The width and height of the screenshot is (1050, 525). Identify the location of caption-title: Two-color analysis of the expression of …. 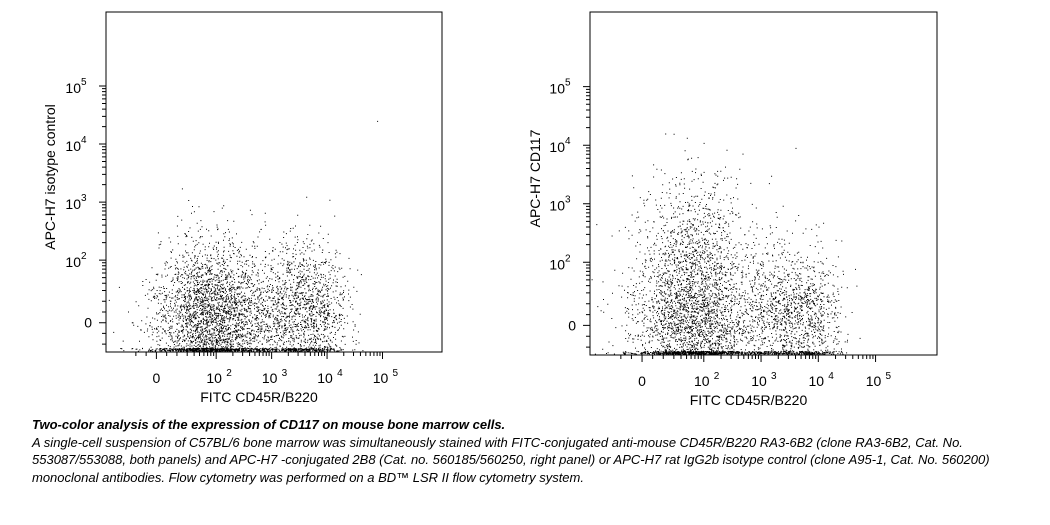
(269, 424).